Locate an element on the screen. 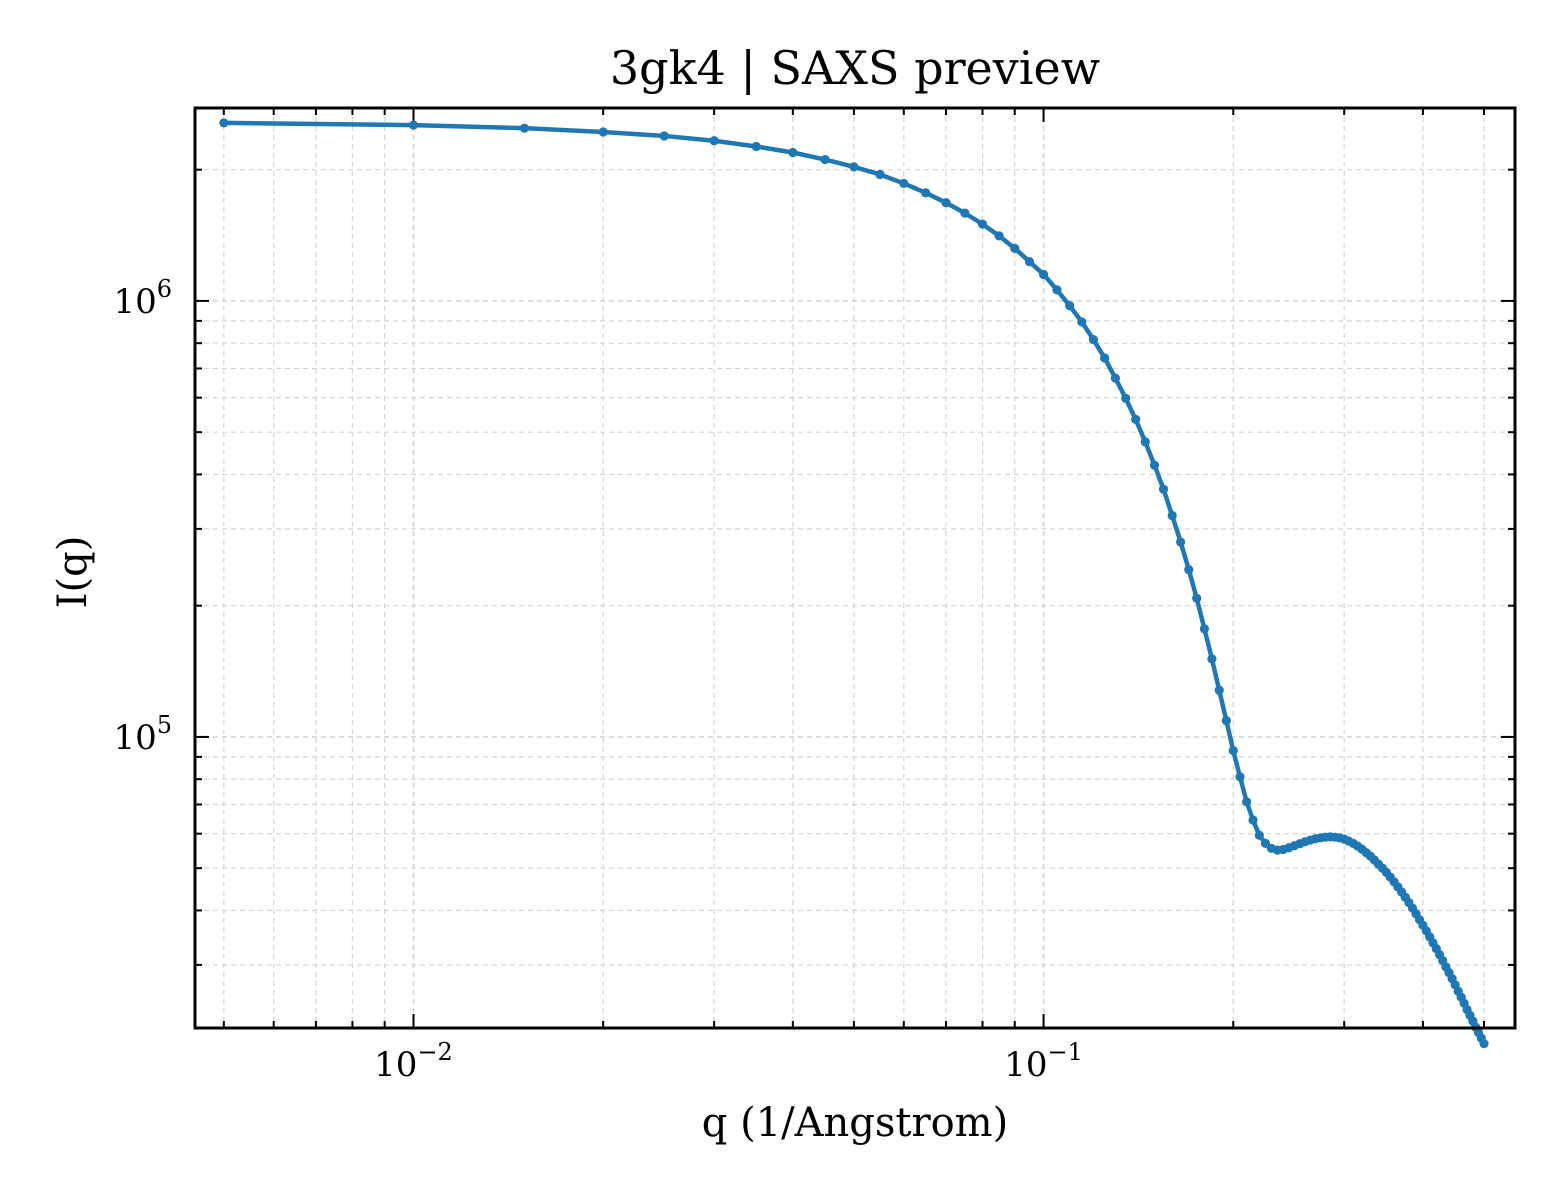 Image resolution: width=1560 pixels, height=1200 pixels. y-tick-label-exponent: 6 is located at coordinates (164, 289).